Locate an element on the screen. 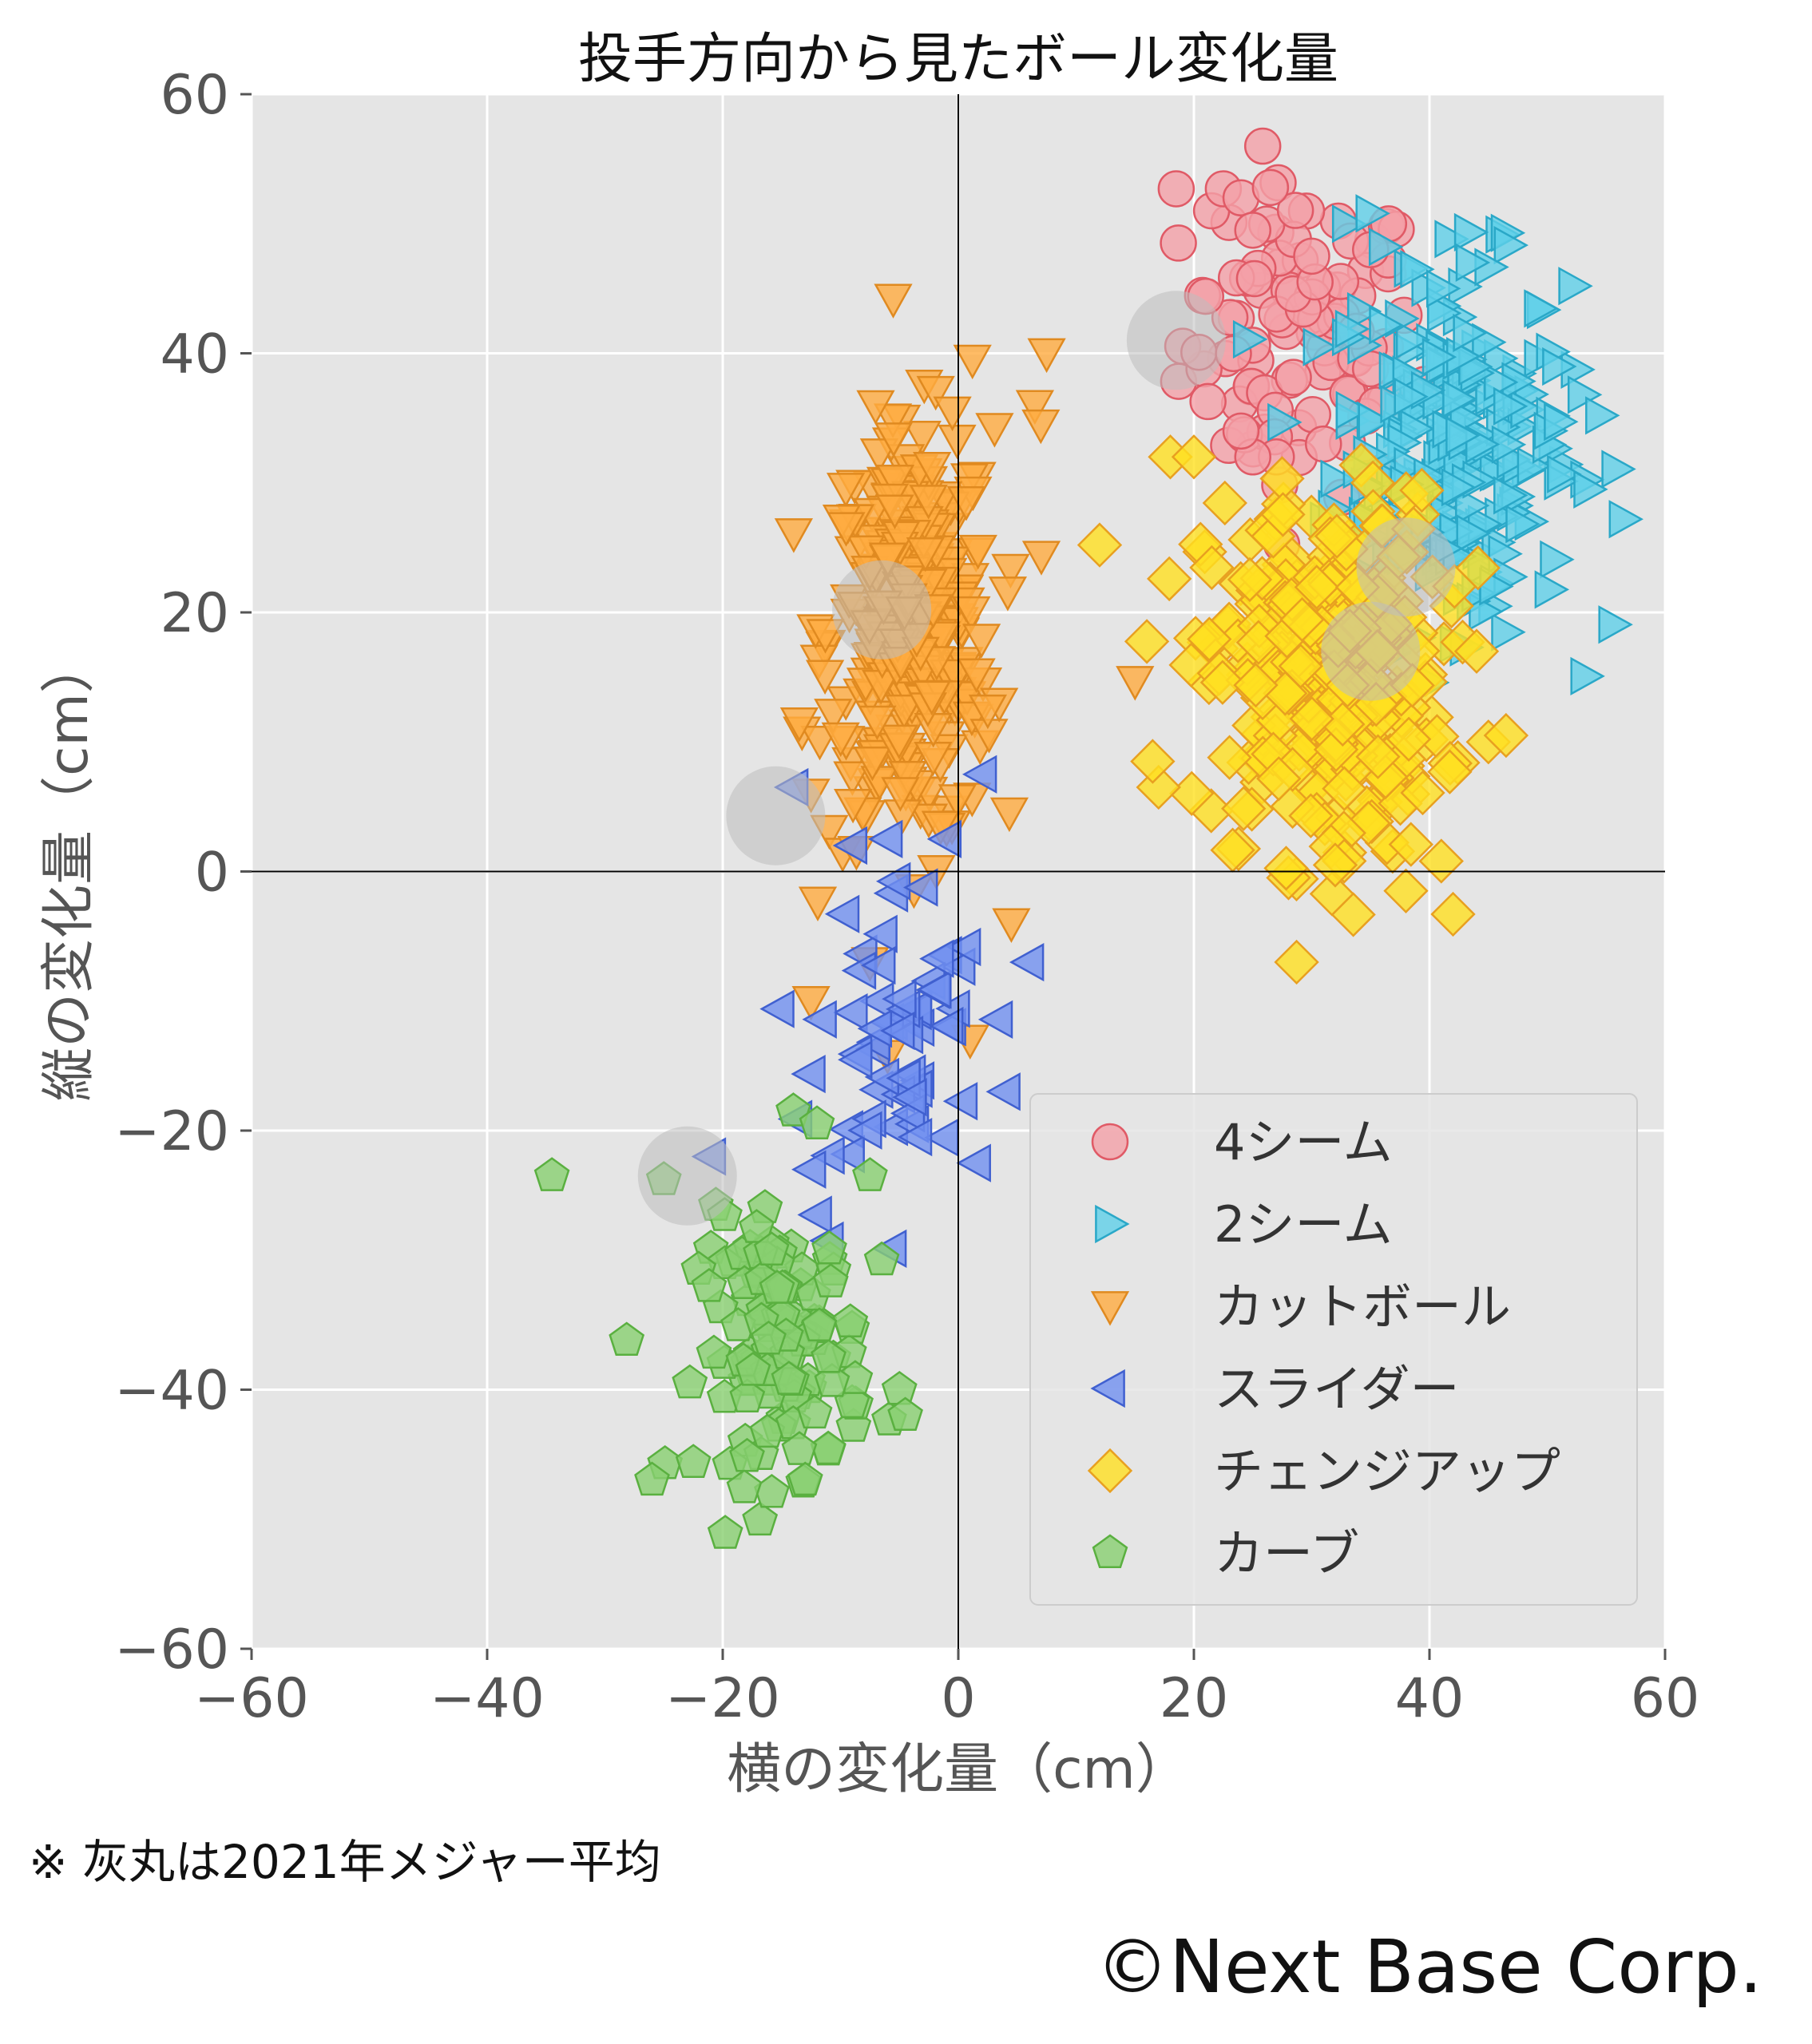 Image resolution: width=1812 pixels, height=2044 pixels. x-tick-label: −20 is located at coordinates (723, 1698).